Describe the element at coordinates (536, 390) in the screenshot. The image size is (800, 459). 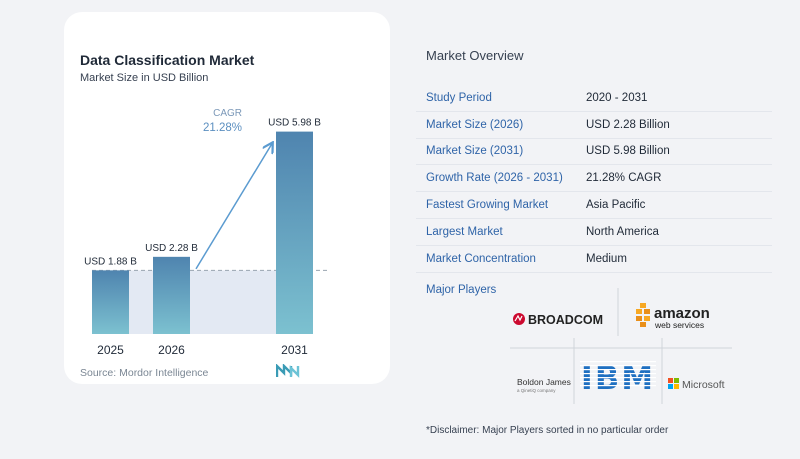
I see `boldon-james-subtext: a QinetiQ company` at that location.